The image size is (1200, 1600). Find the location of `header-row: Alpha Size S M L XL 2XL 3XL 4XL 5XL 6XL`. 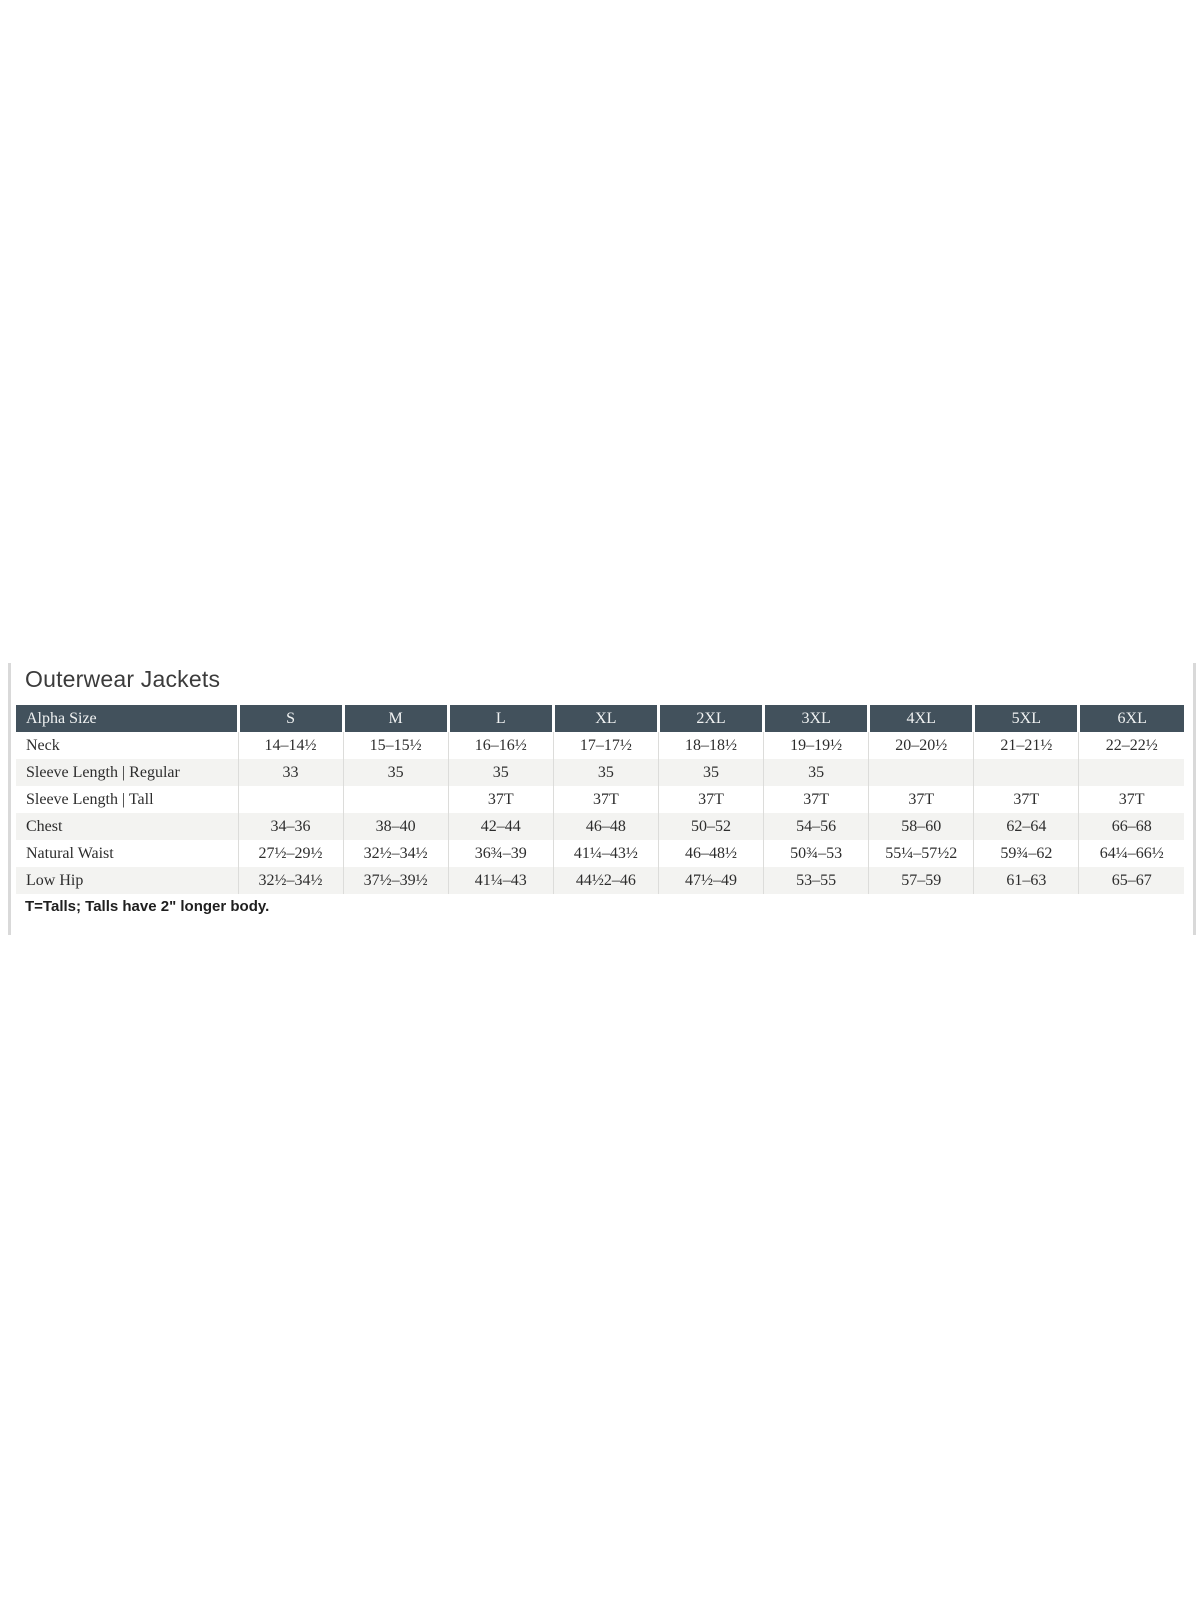

header-row: Alpha Size S M L XL 2XL 3XL 4XL 5XL 6XL is located at coordinates (600, 718).